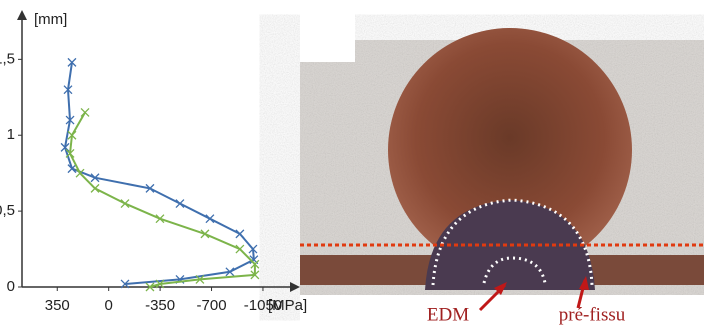 The width and height of the screenshot is (704, 327). I want to click on y-axis-label: [mm], so click(50, 19).